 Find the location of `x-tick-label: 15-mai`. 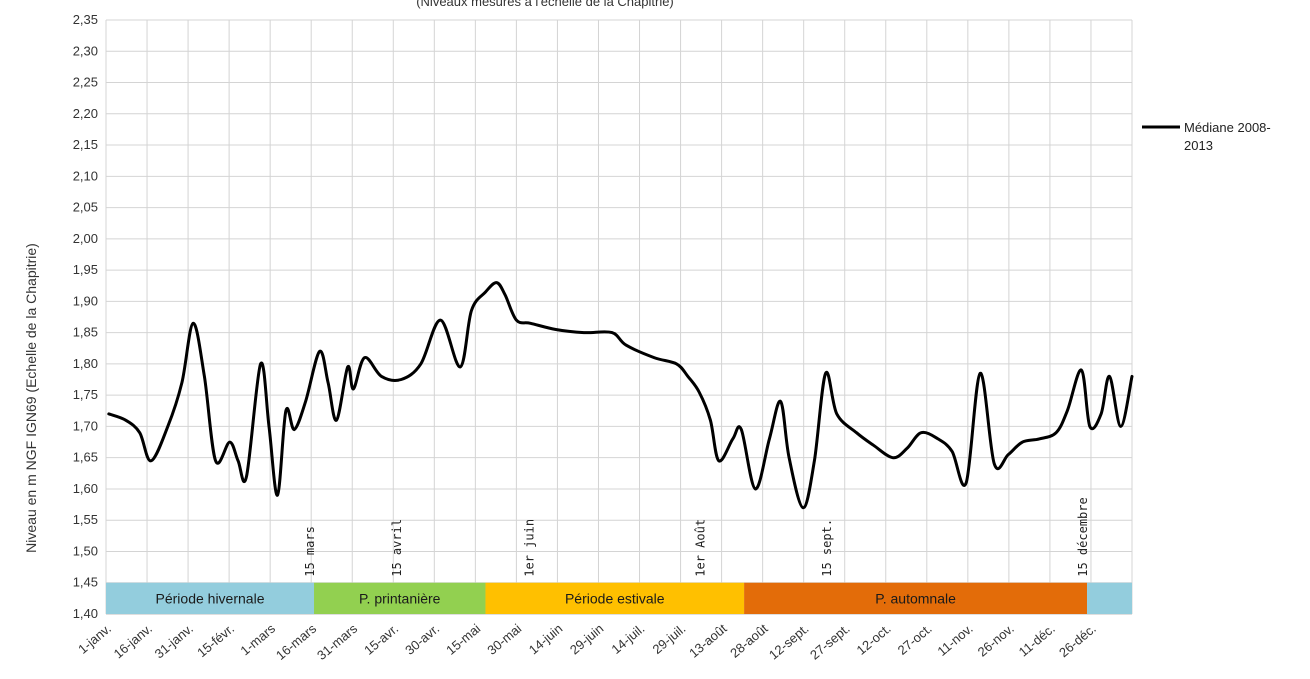

x-tick-label: 15-mai is located at coordinates (463, 639).